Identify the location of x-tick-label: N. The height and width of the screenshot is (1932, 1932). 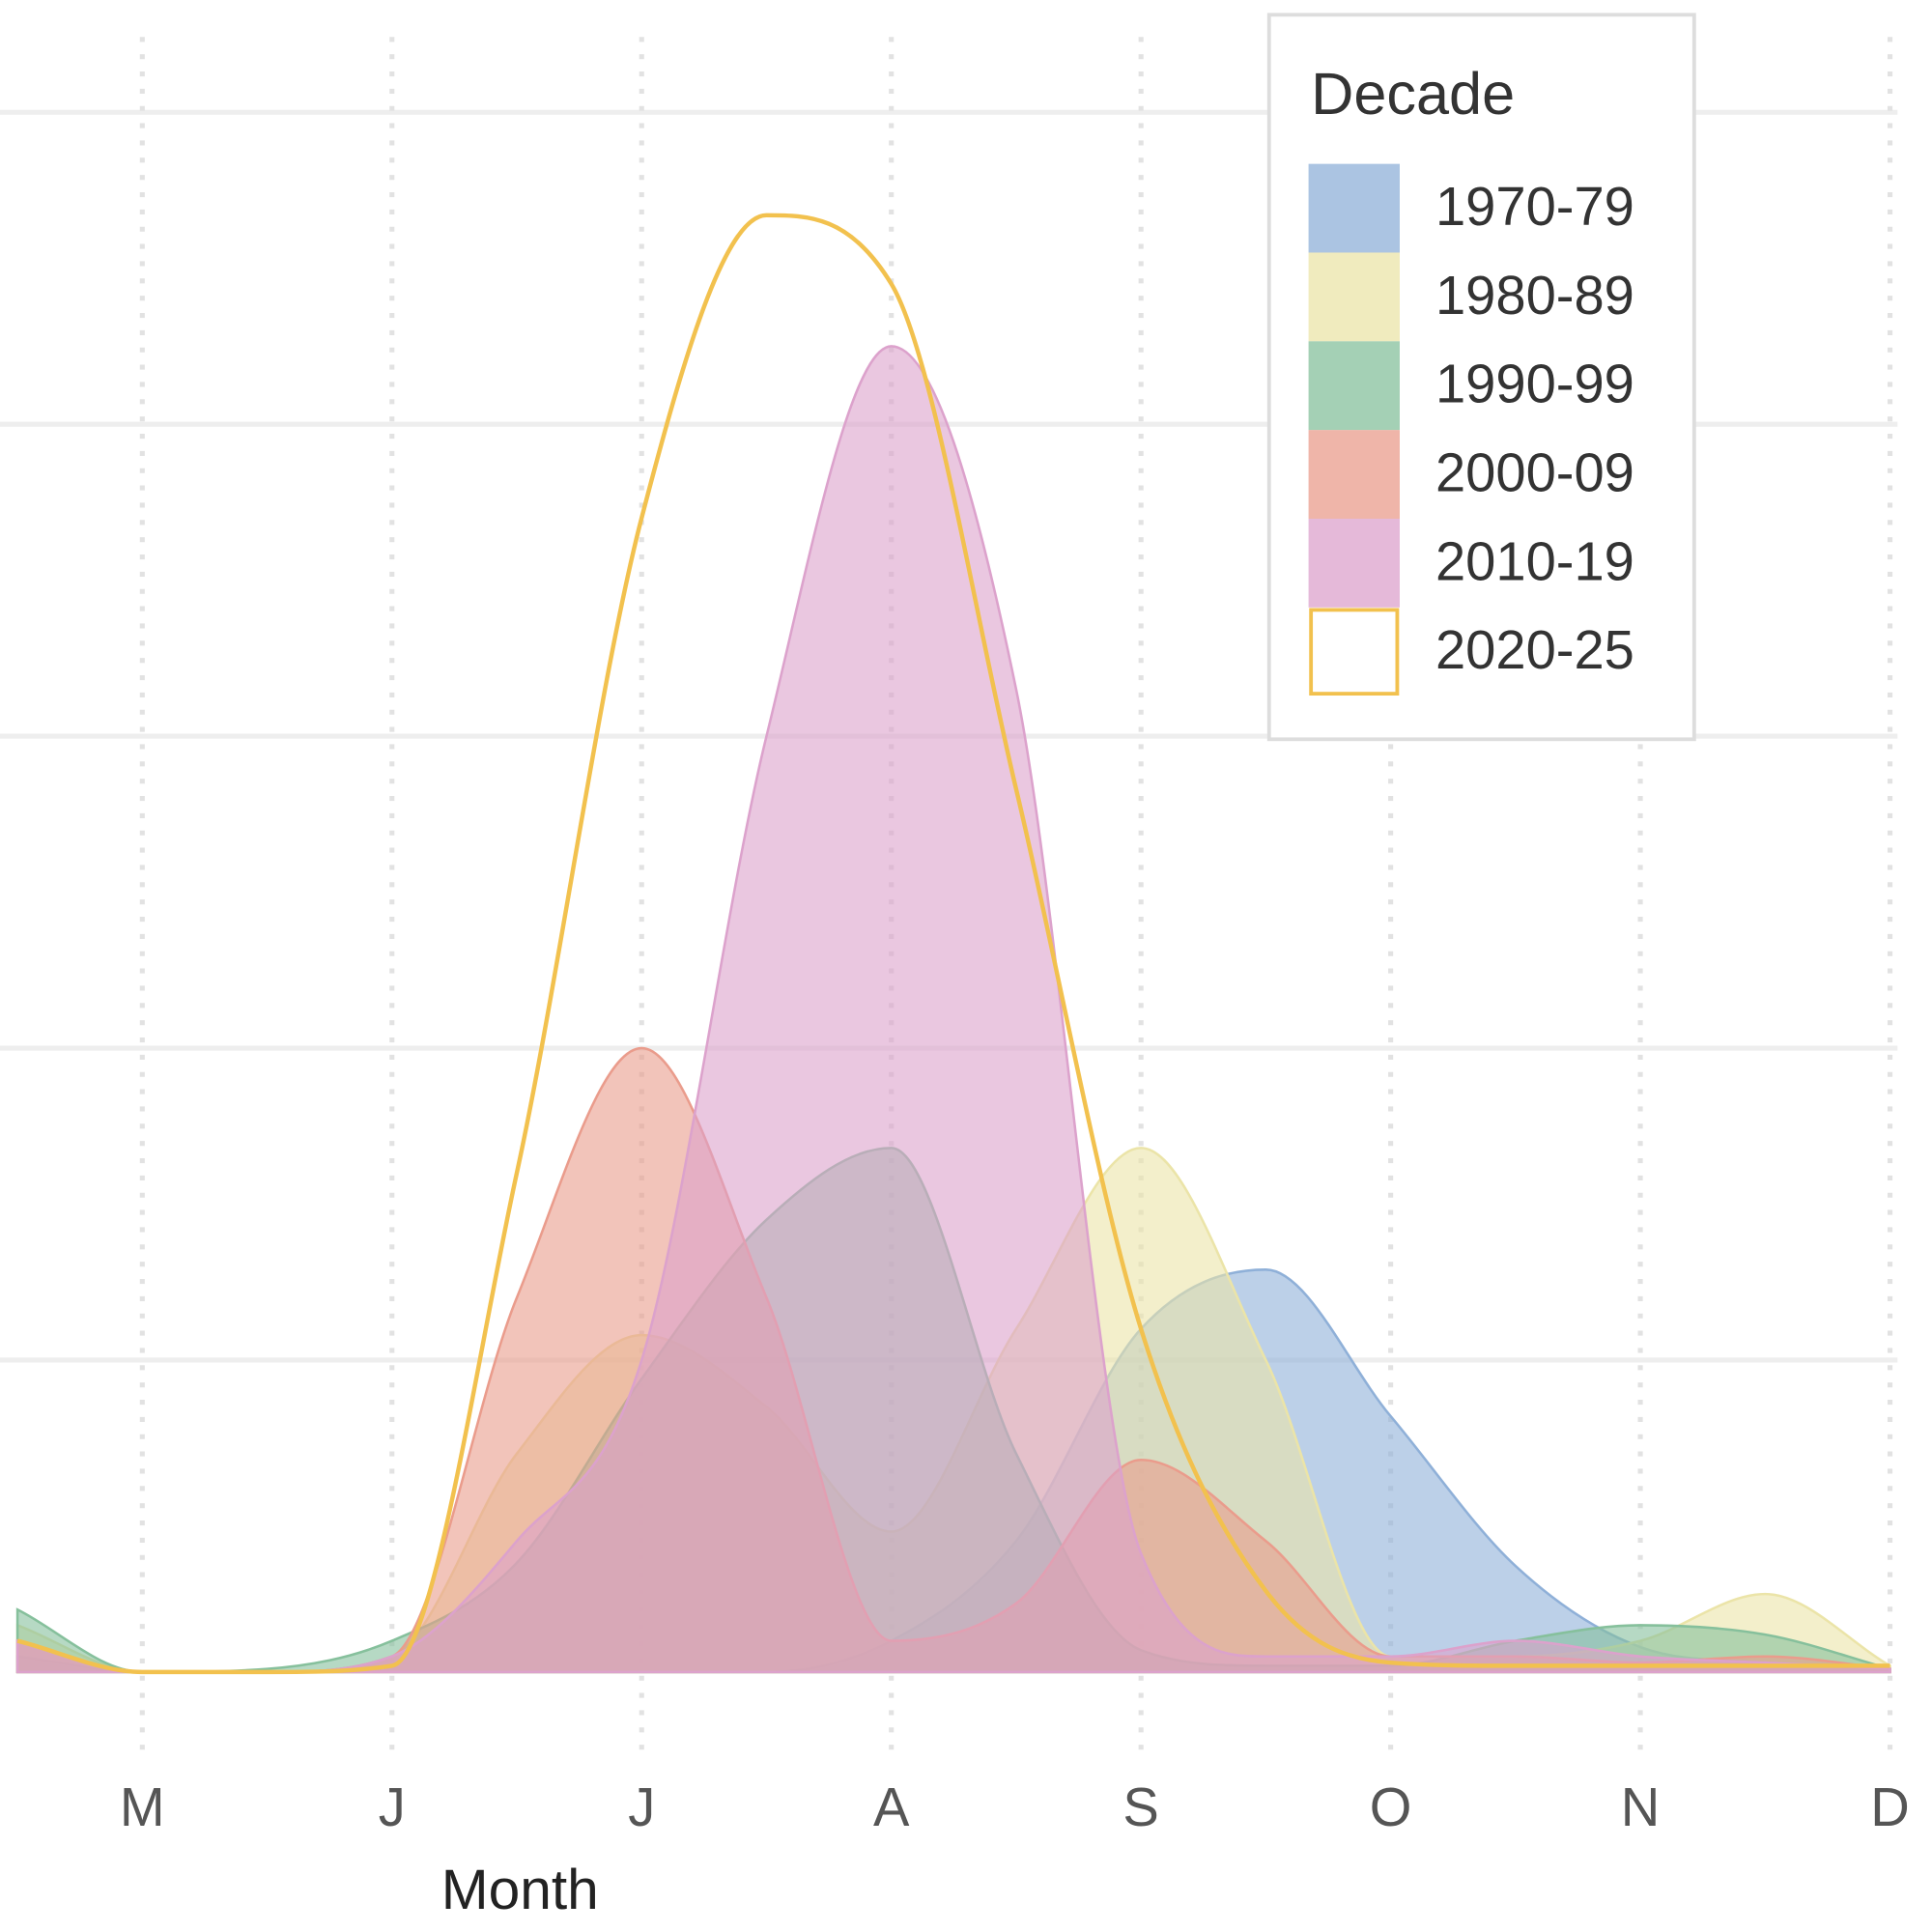
(1641, 1806).